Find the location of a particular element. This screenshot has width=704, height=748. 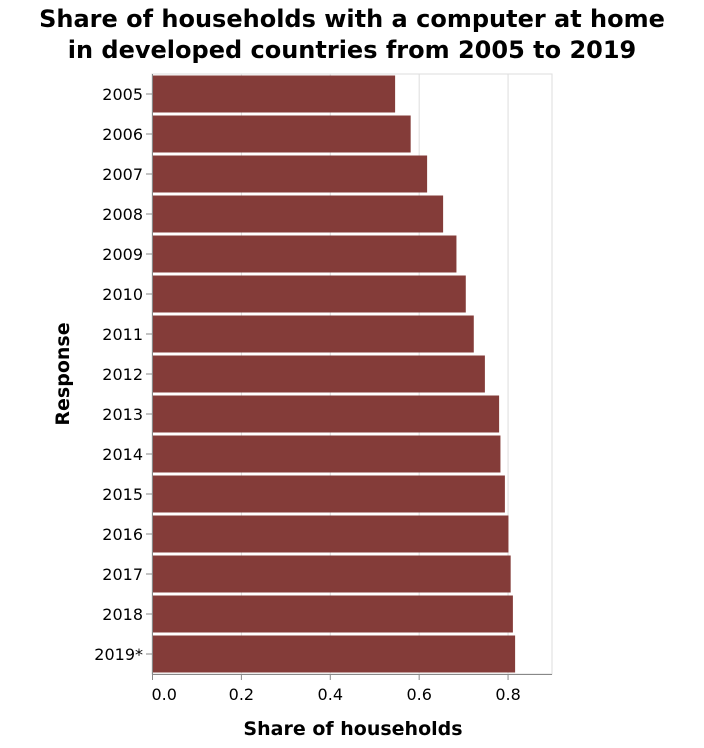

y-tick-label: 2012 is located at coordinates (122, 374).